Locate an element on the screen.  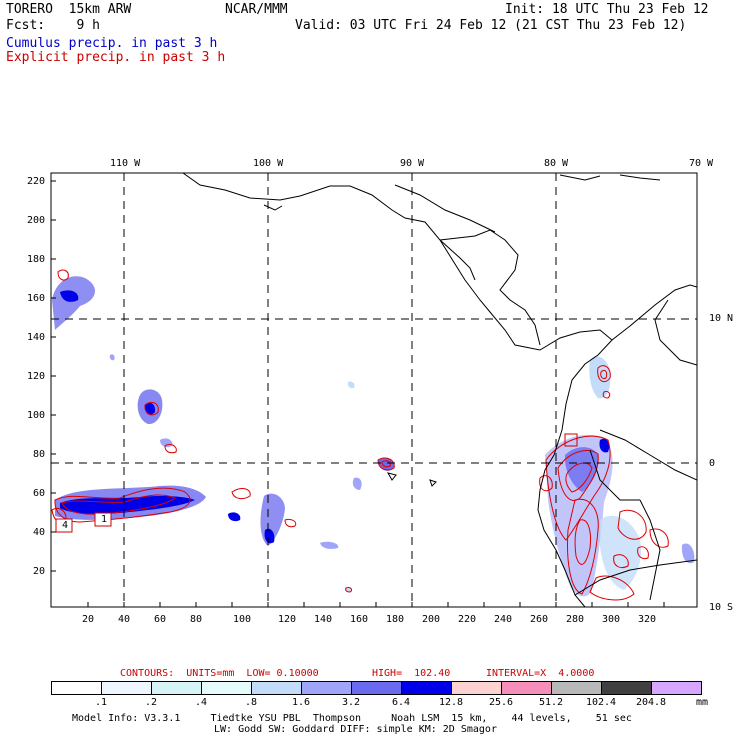
lon-label: 100 W is located at coordinates (268, 163).